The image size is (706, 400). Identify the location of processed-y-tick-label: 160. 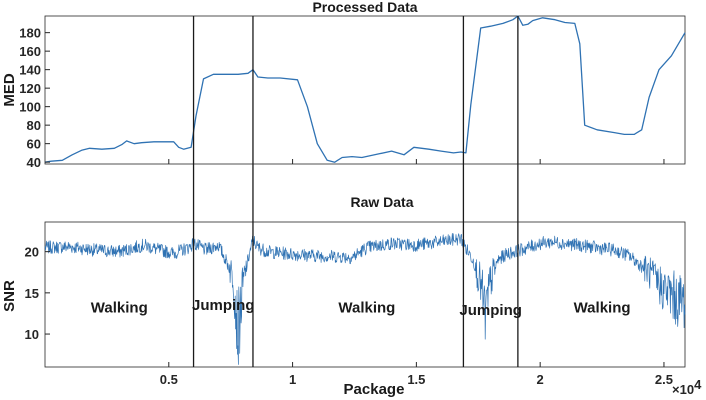
(30, 51).